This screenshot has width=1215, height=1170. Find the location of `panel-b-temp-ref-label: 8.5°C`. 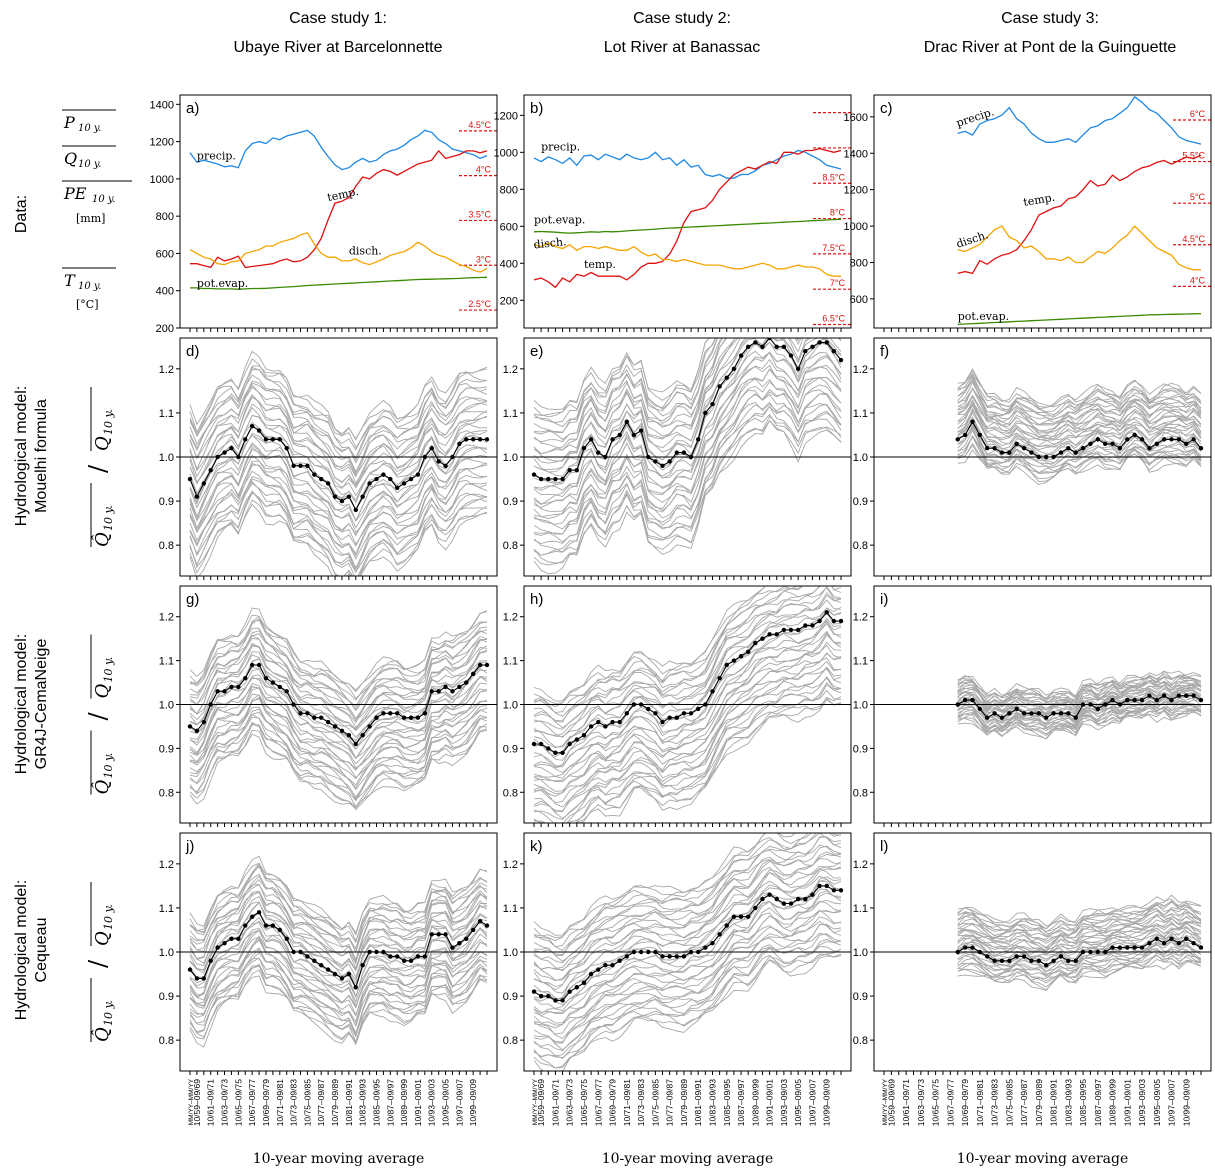

panel-b-temp-ref-label: 8.5°C is located at coordinates (833, 177).